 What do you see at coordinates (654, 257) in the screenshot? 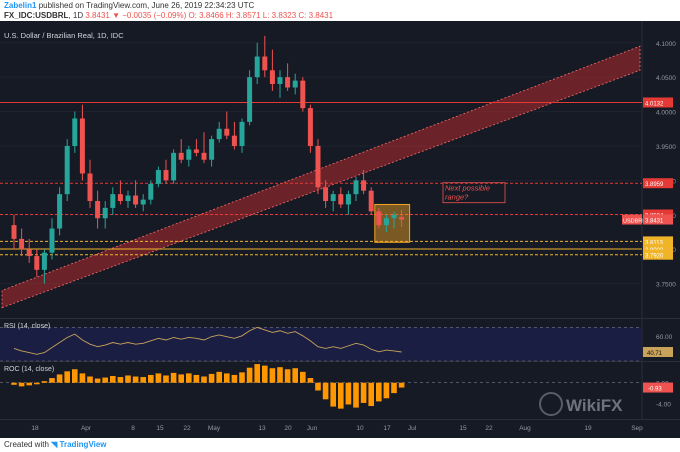
I see `level-label: 3.7920` at bounding box center [654, 257].